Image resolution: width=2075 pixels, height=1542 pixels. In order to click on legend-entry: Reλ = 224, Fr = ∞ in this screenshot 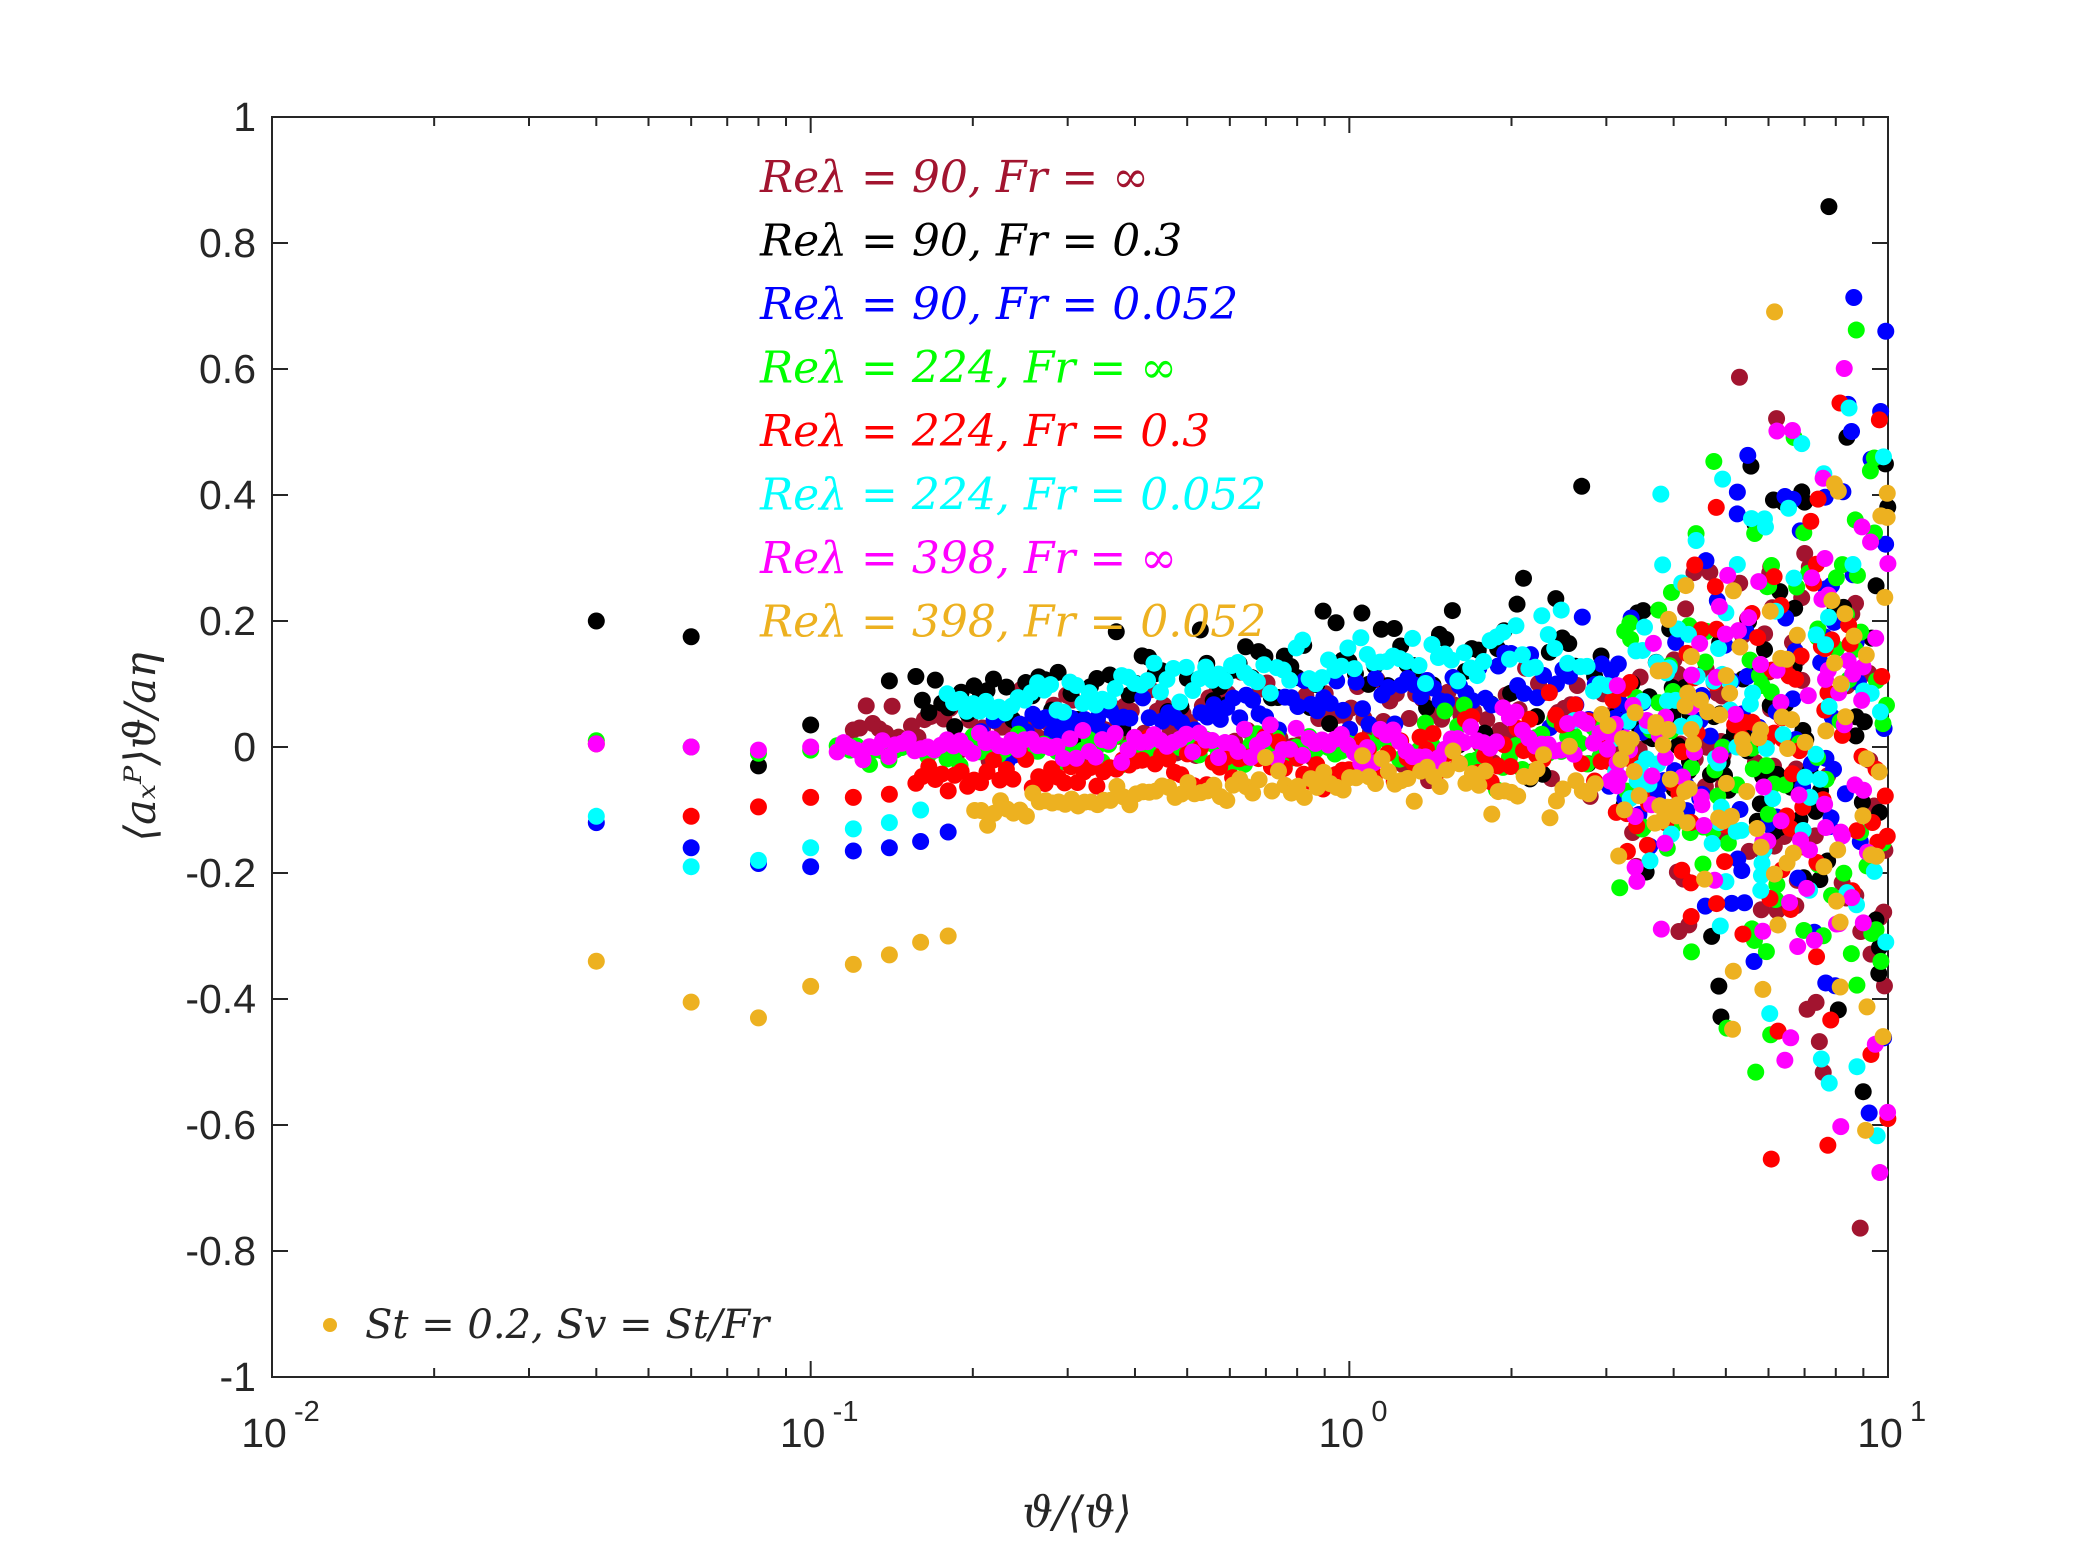, I will do `click(968, 368)`.